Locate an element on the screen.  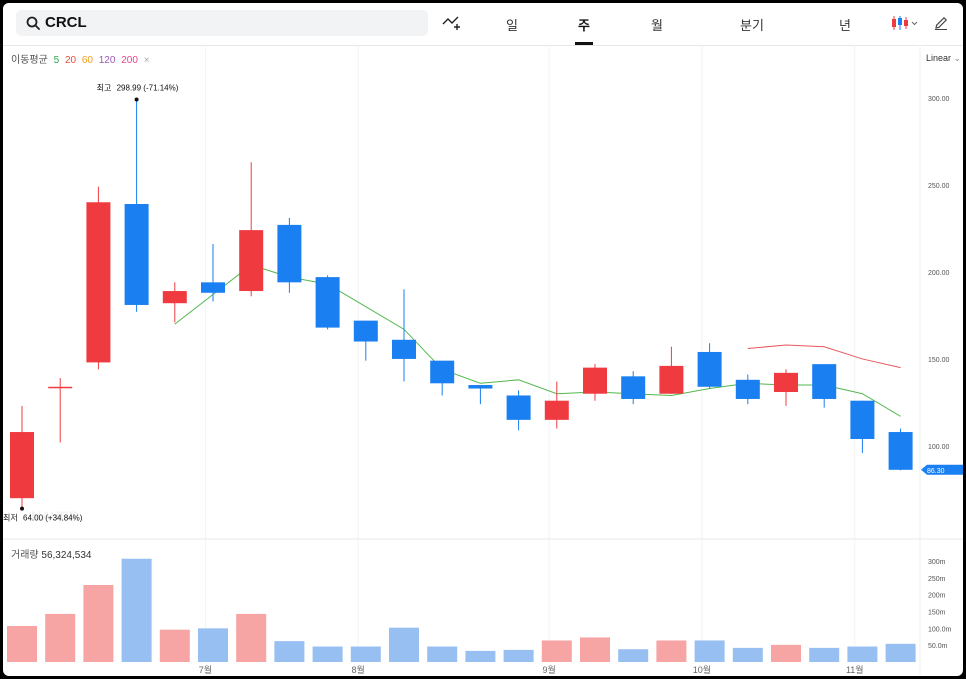
active-tab-indicator is located at coordinates (584, 43).